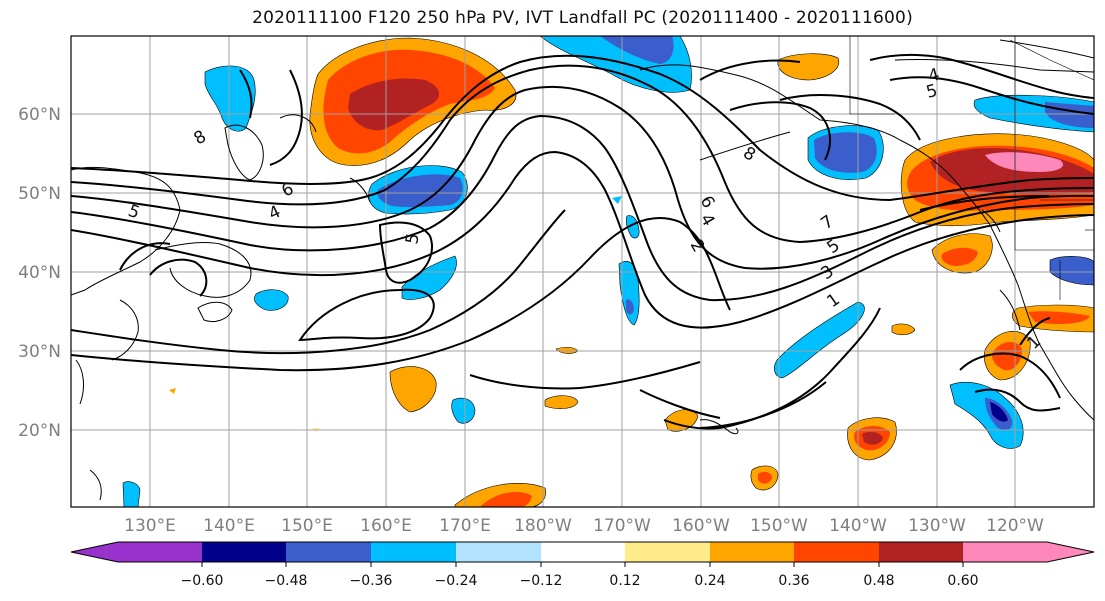 This screenshot has height=601, width=1105. What do you see at coordinates (962, 581) in the screenshot?
I see `colorbar-tick-label: 0.60` at bounding box center [962, 581].